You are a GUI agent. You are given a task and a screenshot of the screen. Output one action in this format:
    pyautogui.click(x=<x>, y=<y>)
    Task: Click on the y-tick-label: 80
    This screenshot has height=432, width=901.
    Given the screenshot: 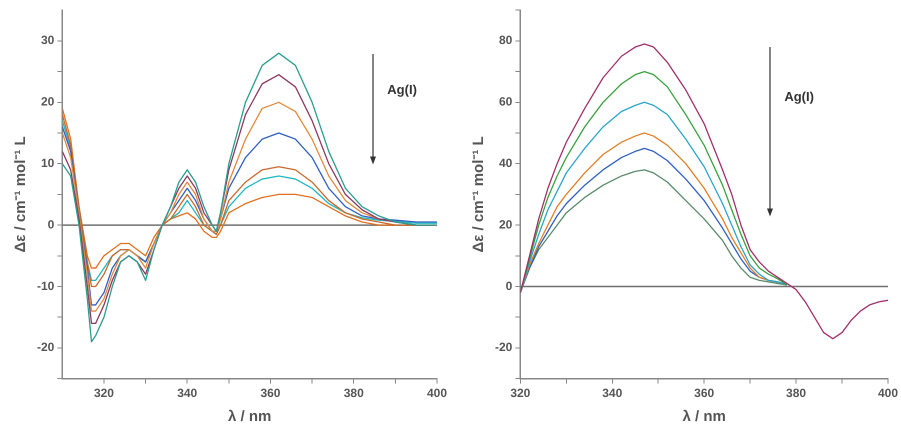 What is the action you would take?
    pyautogui.click(x=505, y=40)
    